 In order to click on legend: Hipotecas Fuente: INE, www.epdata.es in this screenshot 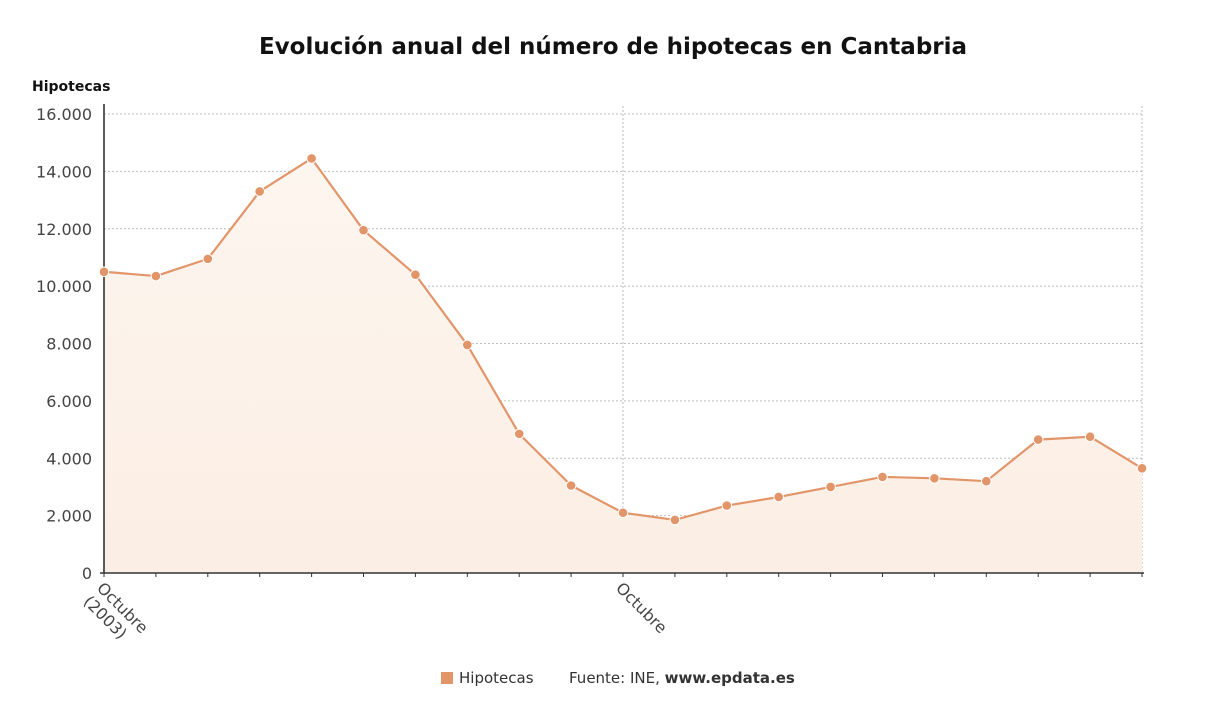, I will do `click(618, 678)`.